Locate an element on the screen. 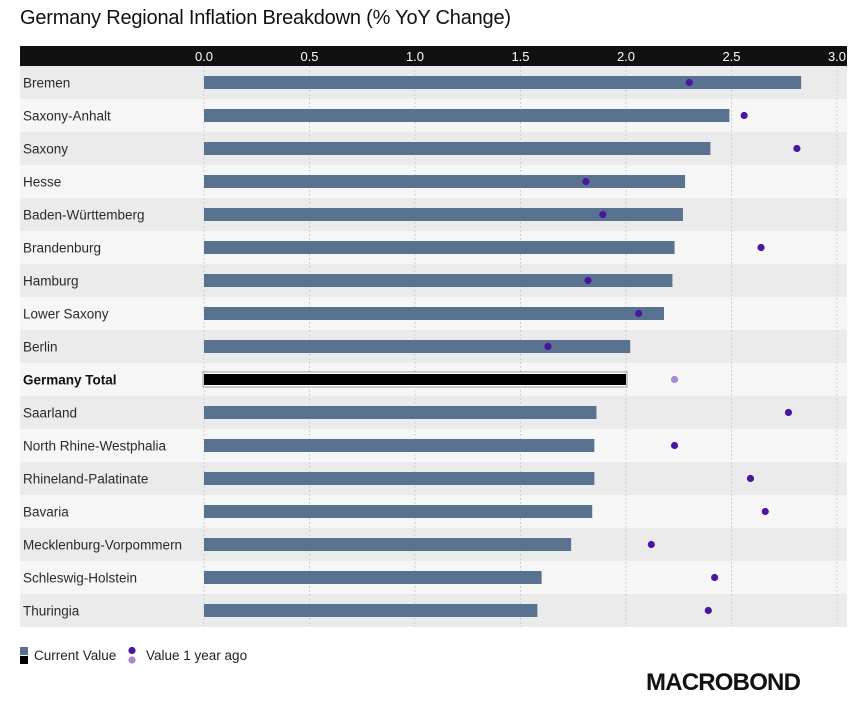 The width and height of the screenshot is (867, 702). x-tick-label: 0.5 is located at coordinates (309, 56).